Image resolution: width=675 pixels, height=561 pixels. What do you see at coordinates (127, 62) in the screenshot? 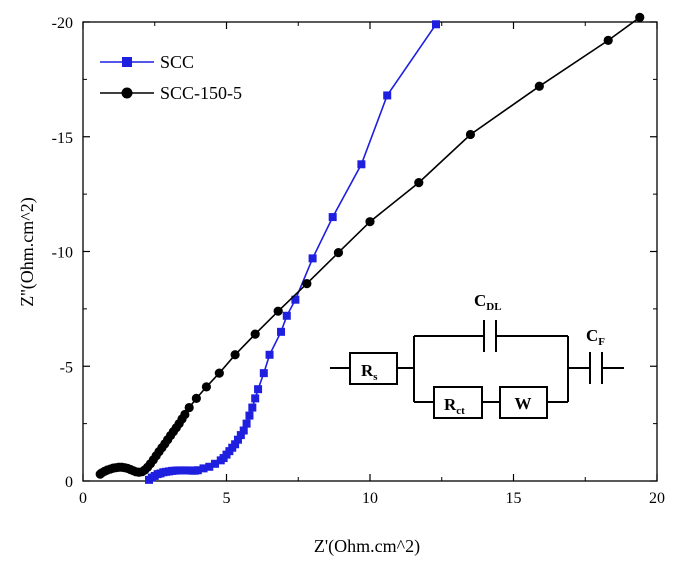
I see `legend-marker-scc` at bounding box center [127, 62].